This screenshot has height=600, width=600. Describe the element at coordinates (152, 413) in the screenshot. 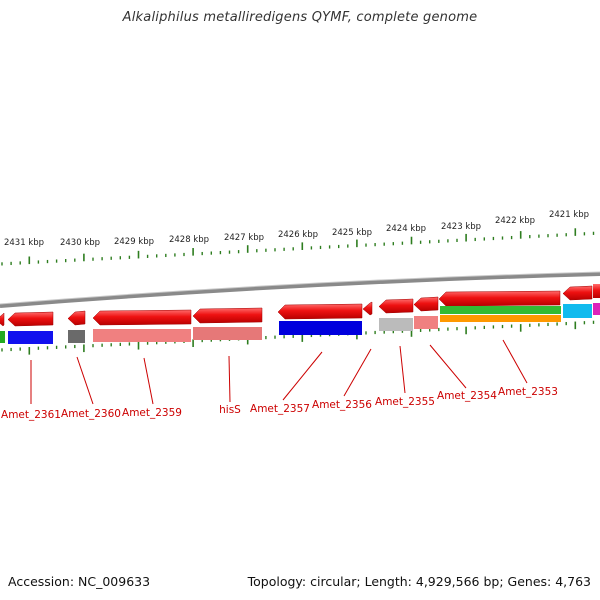

I see `gene-label: Amet_2359` at that location.